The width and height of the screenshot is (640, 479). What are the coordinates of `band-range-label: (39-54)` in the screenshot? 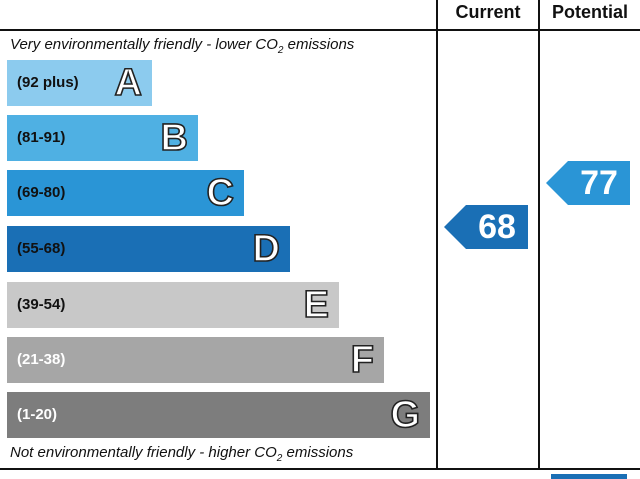 It's located at (41, 304).